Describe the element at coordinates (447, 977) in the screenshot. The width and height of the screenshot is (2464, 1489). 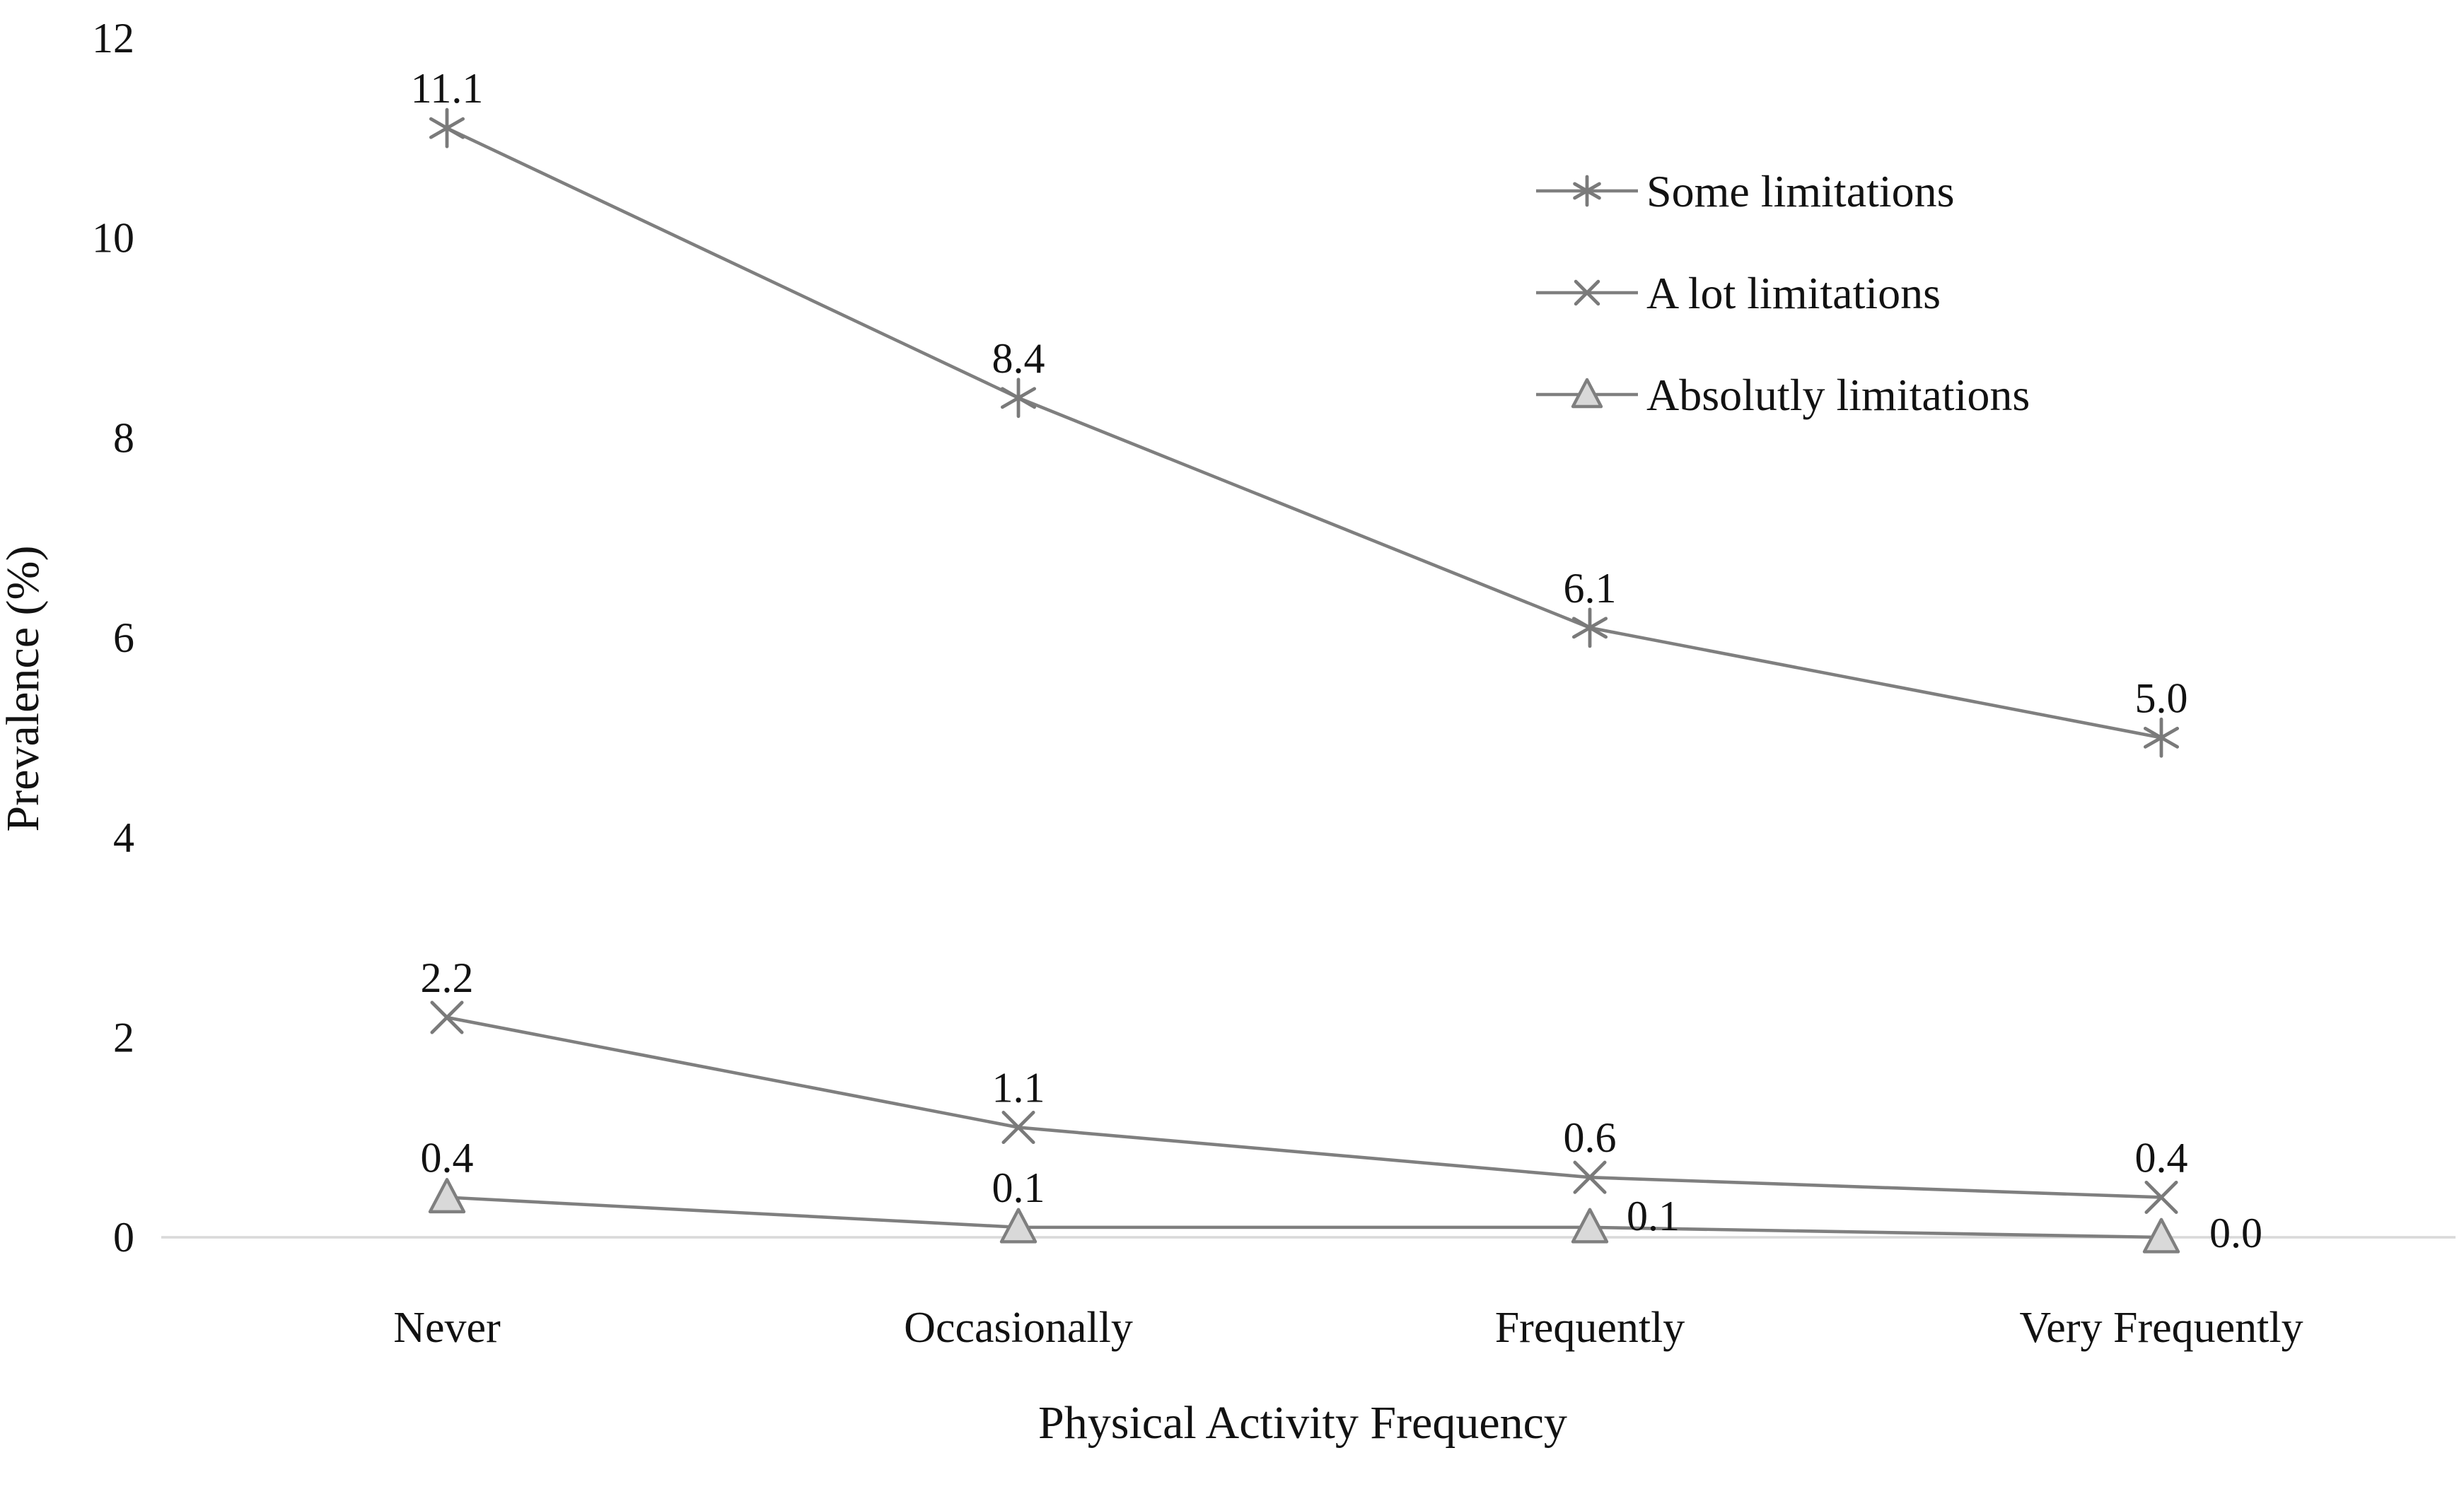
I see `data-label: 2.2` at that location.